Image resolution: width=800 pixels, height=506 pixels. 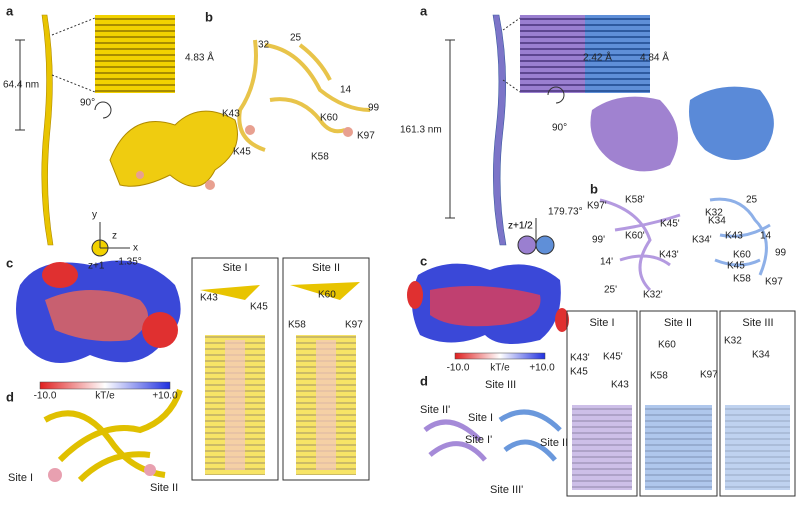 I want to click on annotation: 179.73°, so click(x=565, y=212).